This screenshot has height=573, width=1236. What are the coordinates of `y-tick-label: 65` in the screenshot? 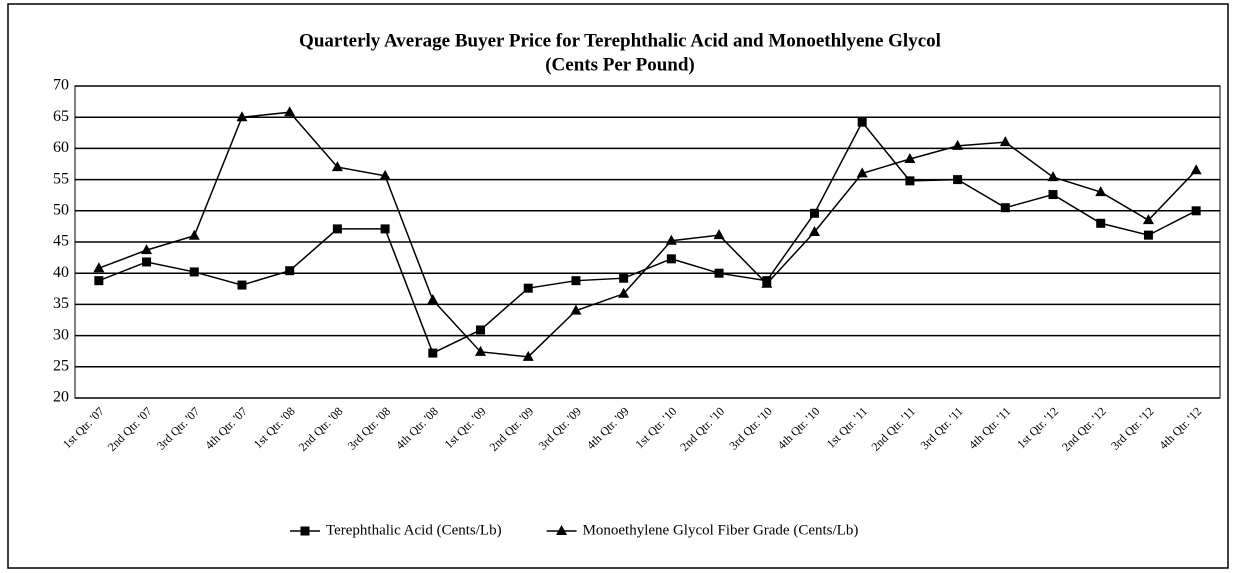 It's located at (61, 116).